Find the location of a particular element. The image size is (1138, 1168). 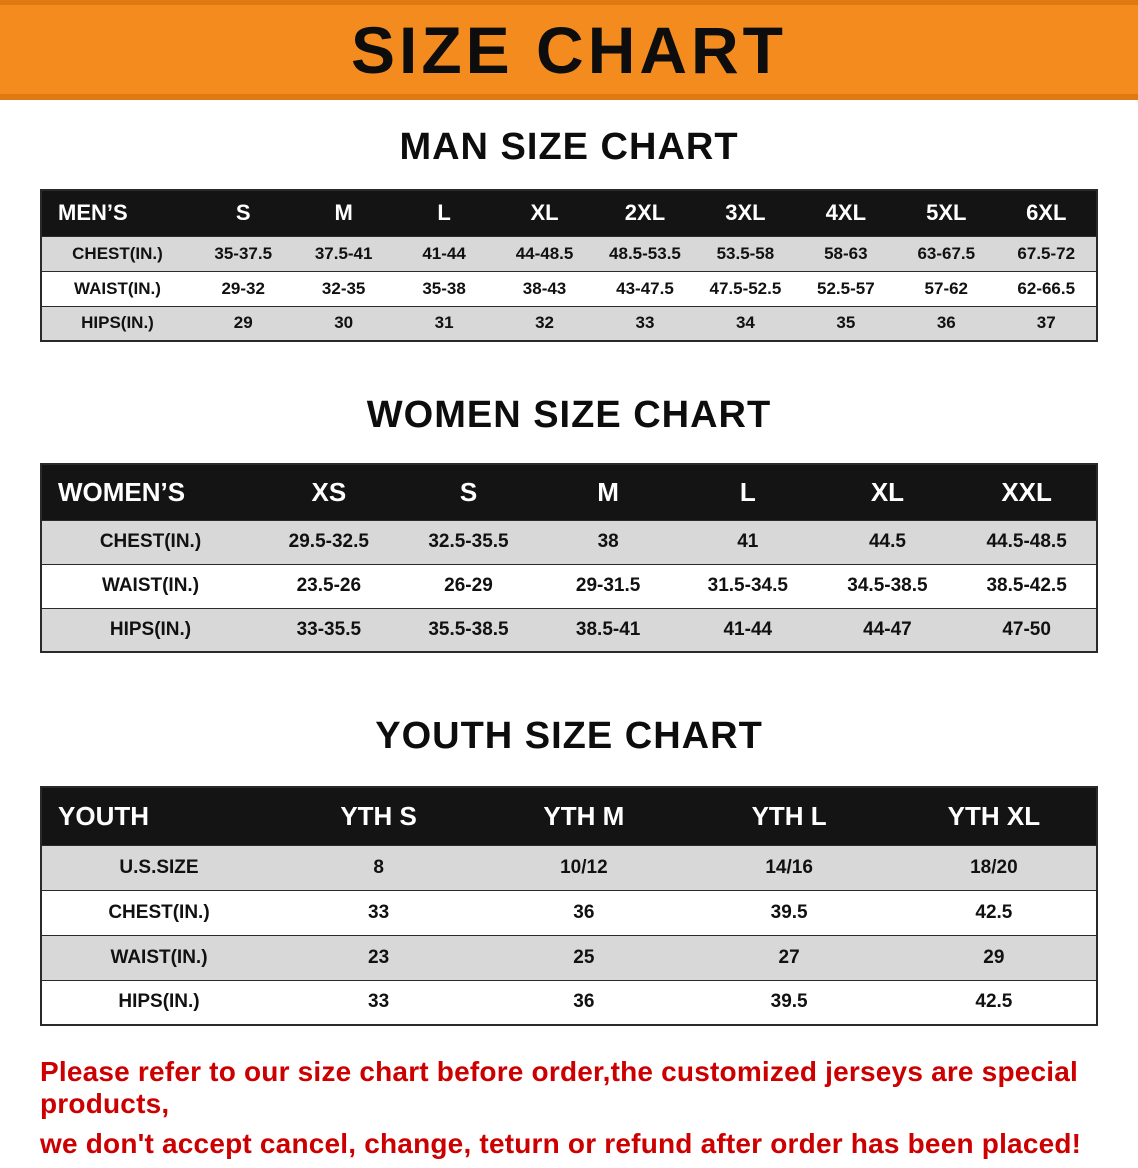

table-cell: 18/20 is located at coordinates (994, 867).